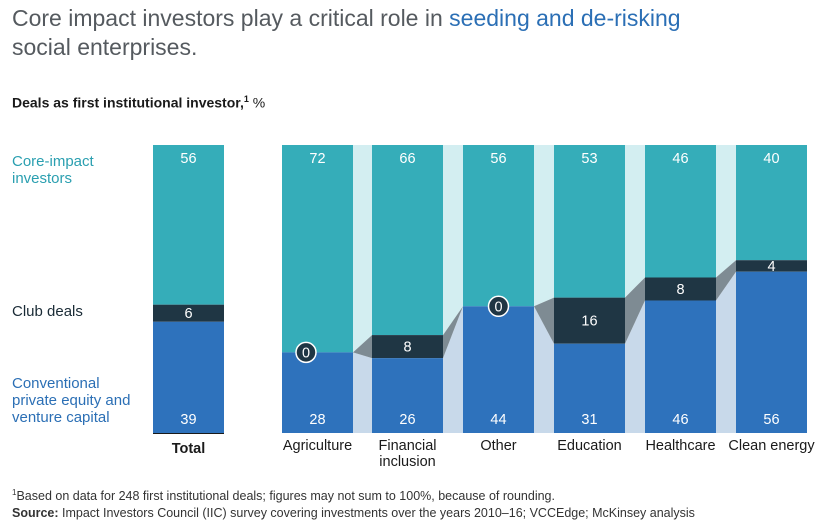  I want to click on data-label-conventional: 31, so click(589, 420).